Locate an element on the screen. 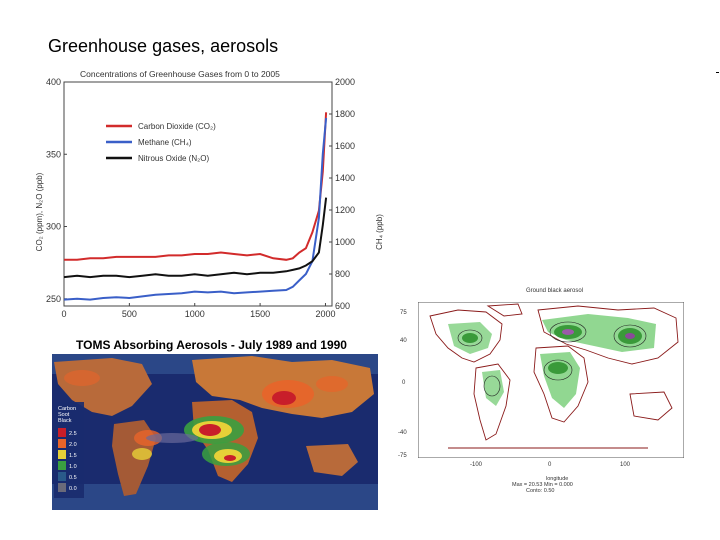 This screenshot has width=720, height=540. toms-legend-value-5: 0.0 is located at coordinates (73, 489).